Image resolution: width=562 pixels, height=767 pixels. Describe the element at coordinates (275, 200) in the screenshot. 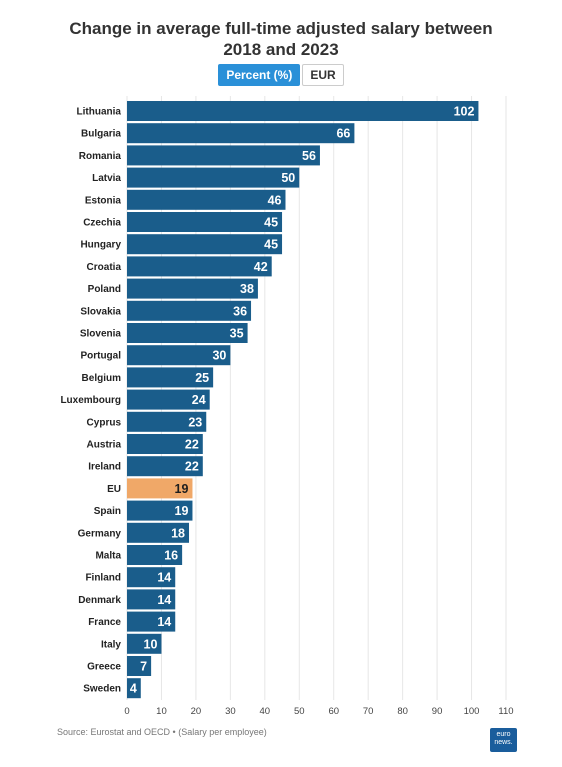

I see `data-label: 46` at that location.